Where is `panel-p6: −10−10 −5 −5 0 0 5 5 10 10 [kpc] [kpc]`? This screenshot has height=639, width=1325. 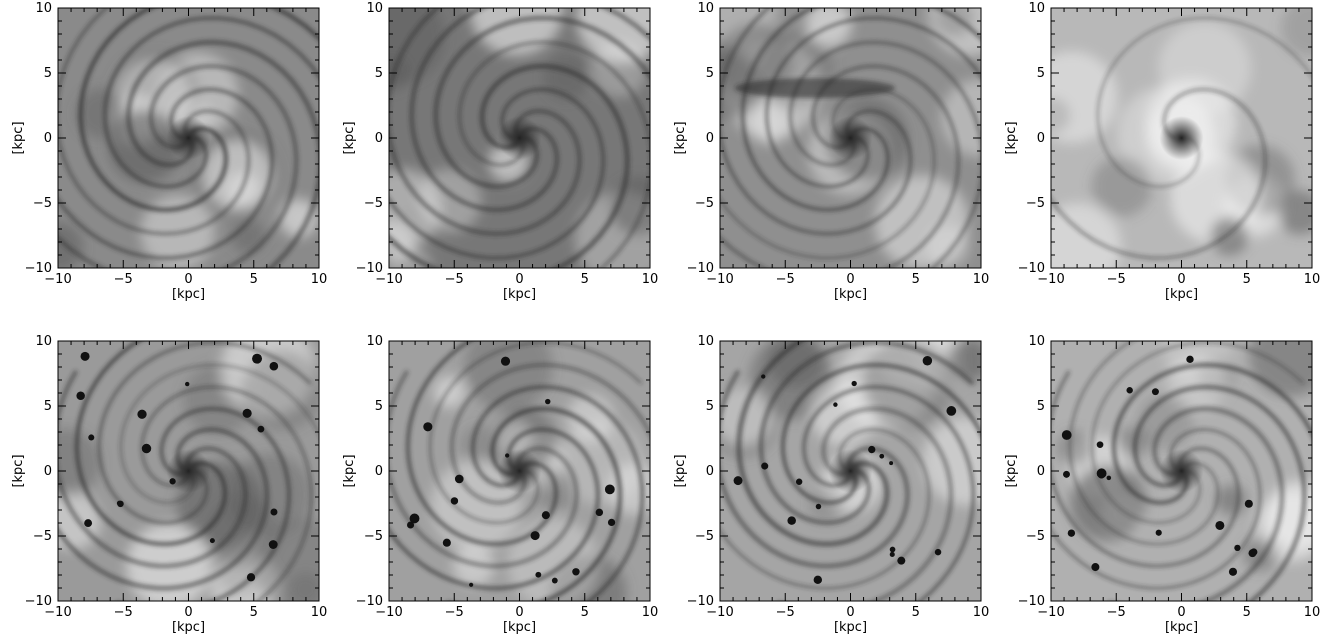
panel-p6: −10−10 −5 −5 0 0 5 5 10 10 [kpc] [kpc] is located at coordinates (500, 484).